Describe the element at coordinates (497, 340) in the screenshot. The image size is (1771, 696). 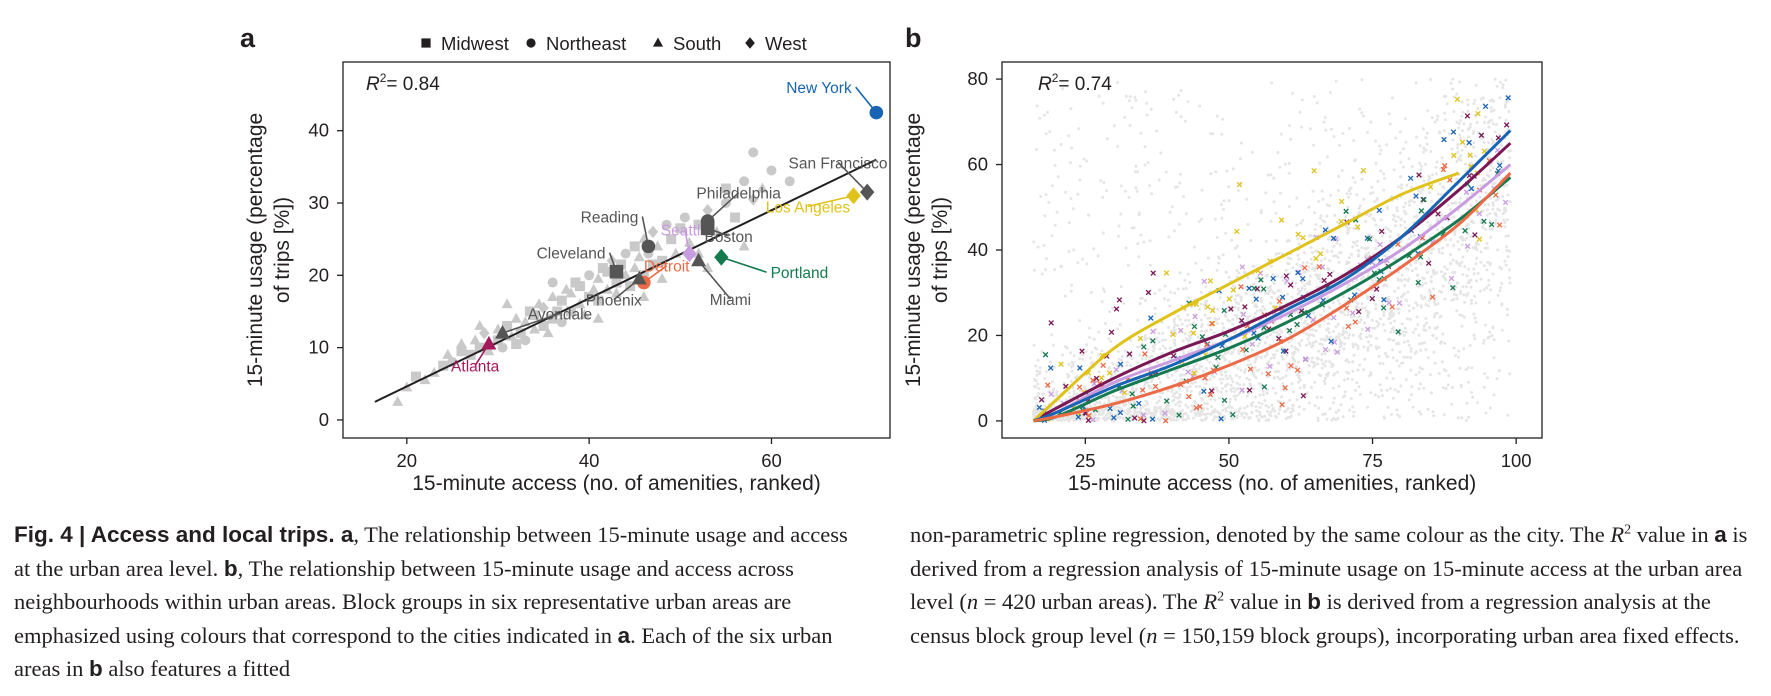
I see `background-city-point` at that location.